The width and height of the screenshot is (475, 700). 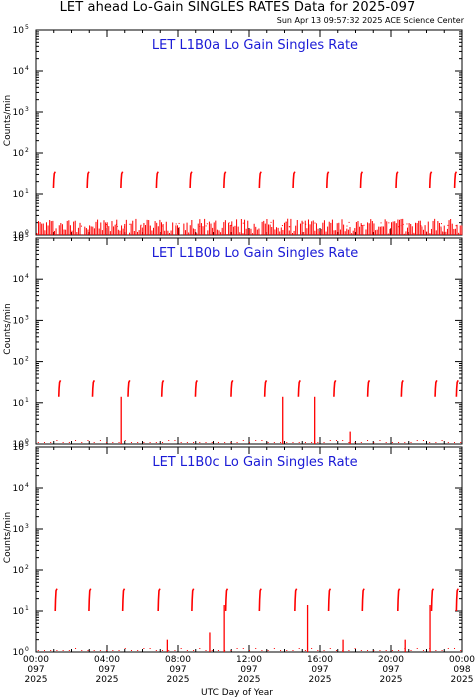 I want to click on y-tick-exponent: 3, so click(x=27, y=526).